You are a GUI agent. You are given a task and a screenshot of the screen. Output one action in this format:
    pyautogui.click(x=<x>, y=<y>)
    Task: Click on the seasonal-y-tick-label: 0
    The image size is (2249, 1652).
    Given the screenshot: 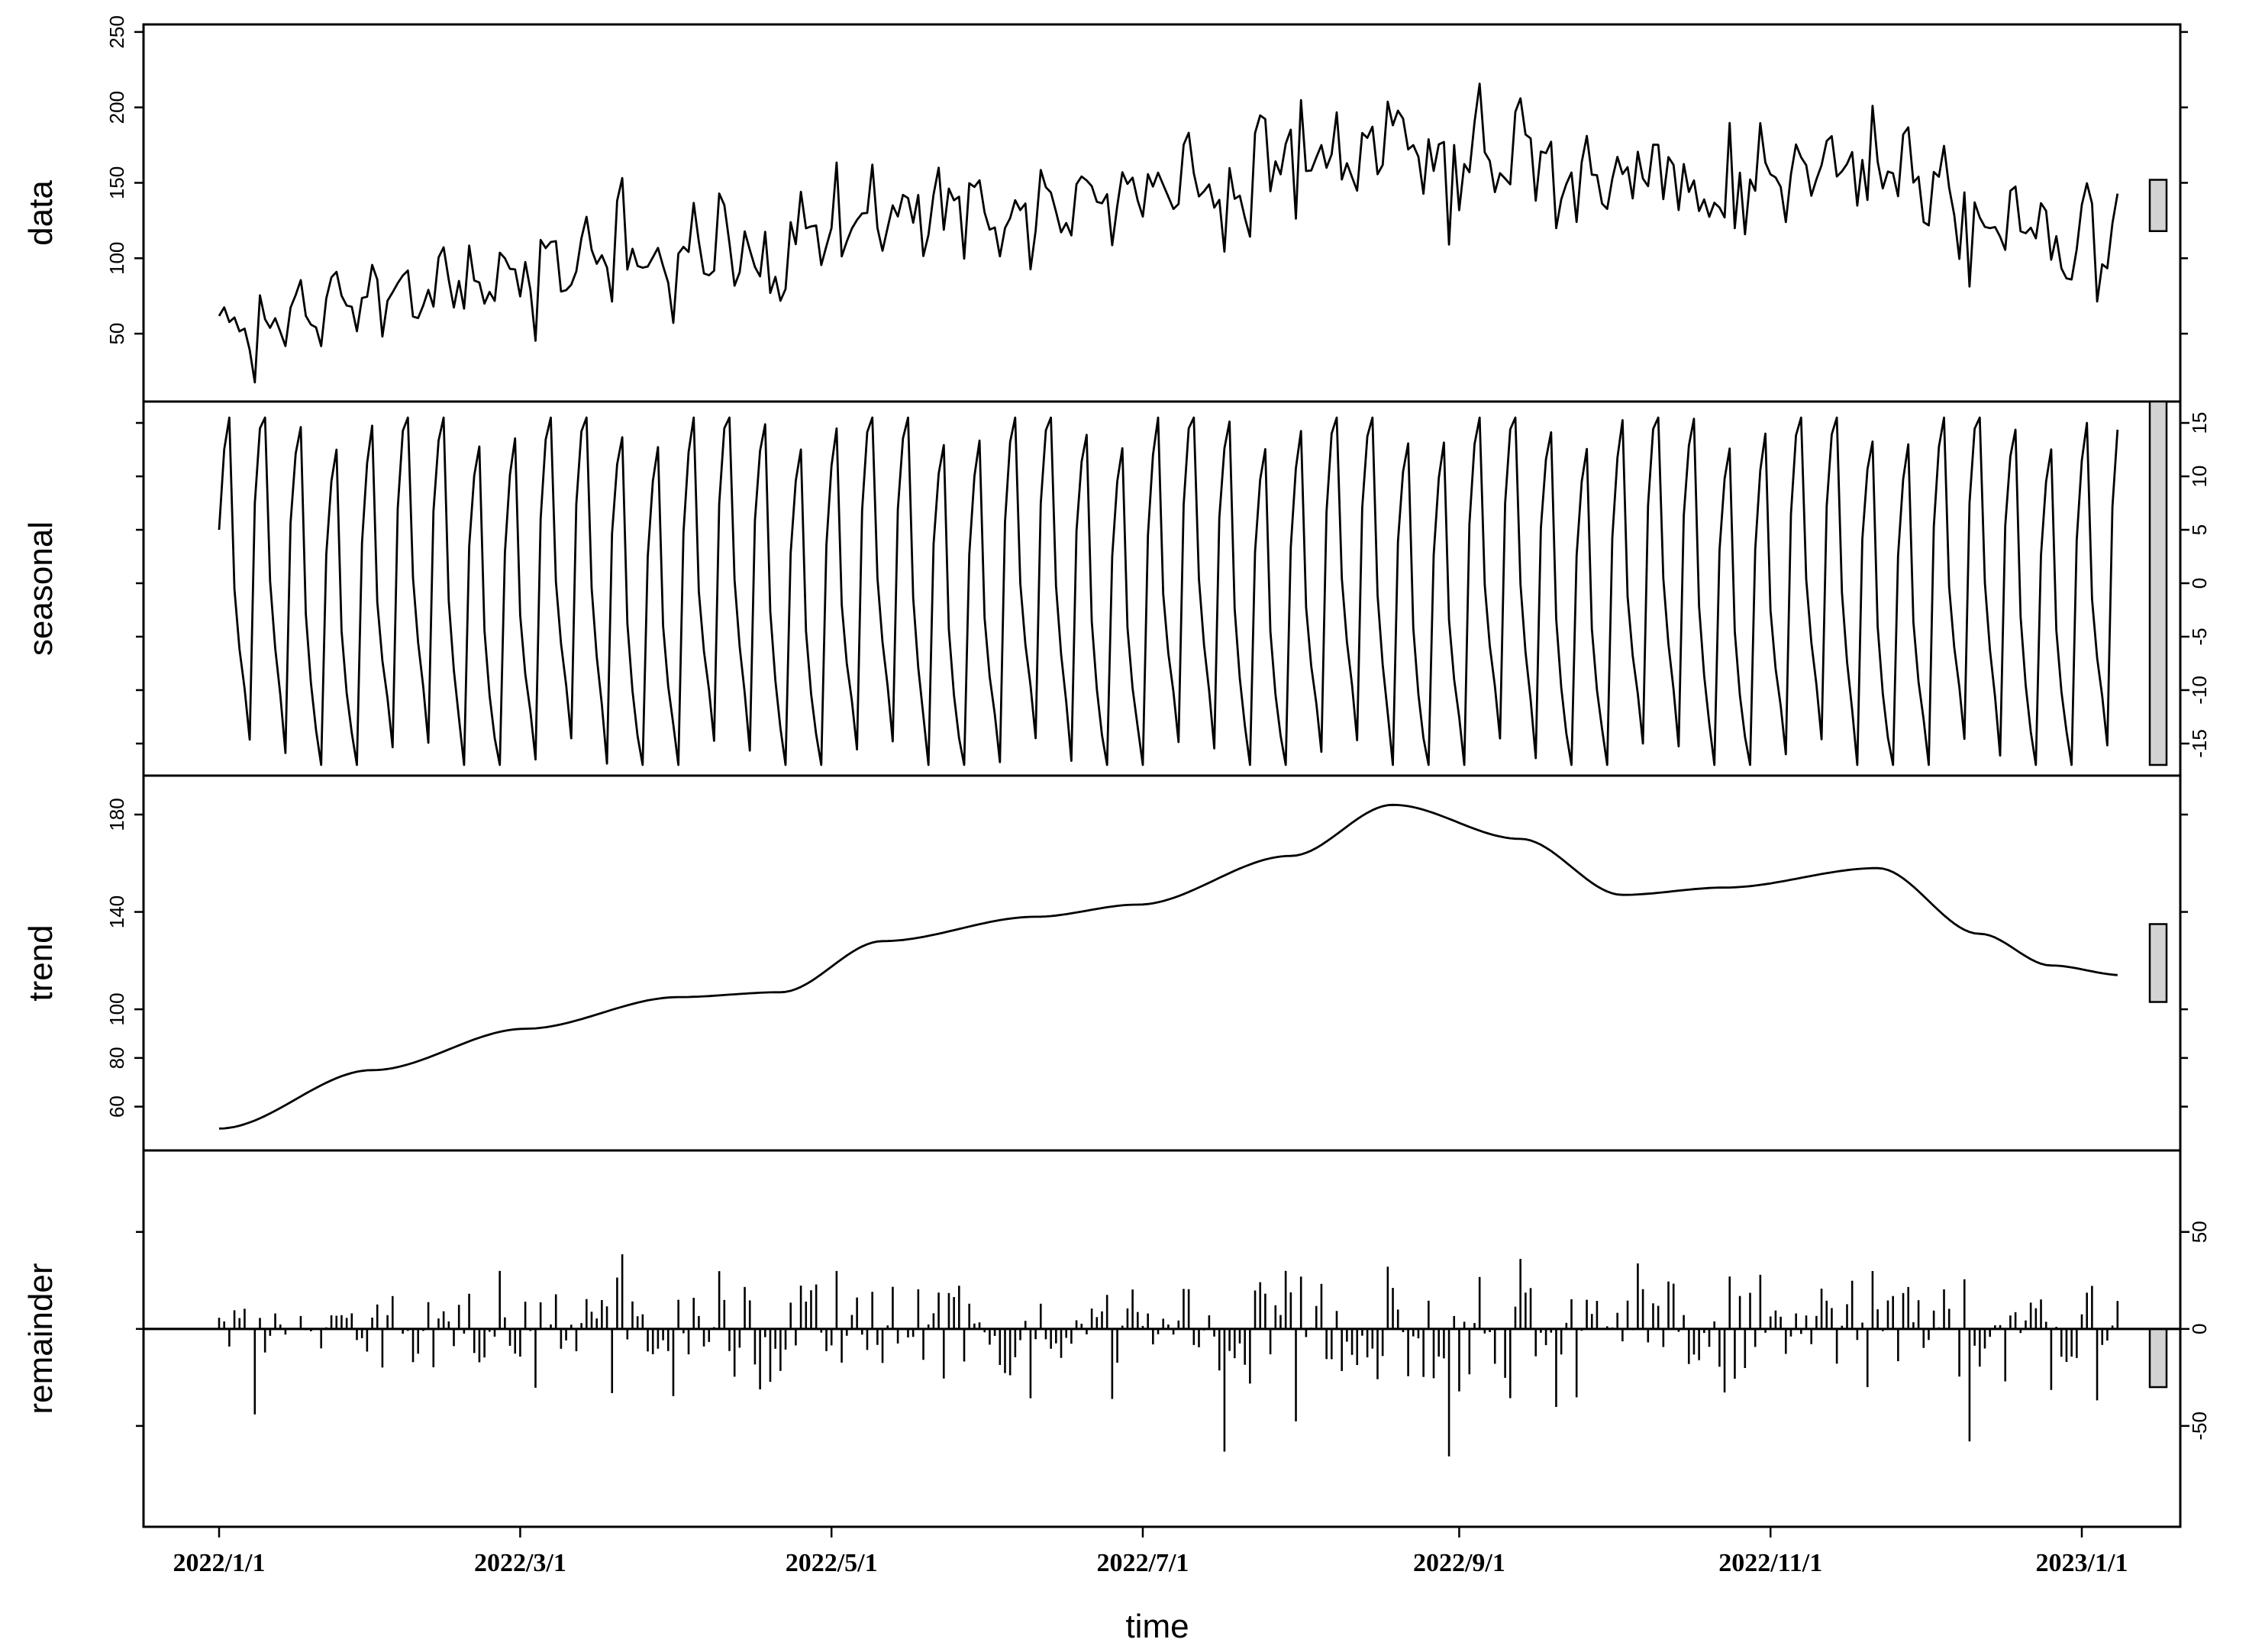 What is the action you would take?
    pyautogui.click(x=2199, y=583)
    